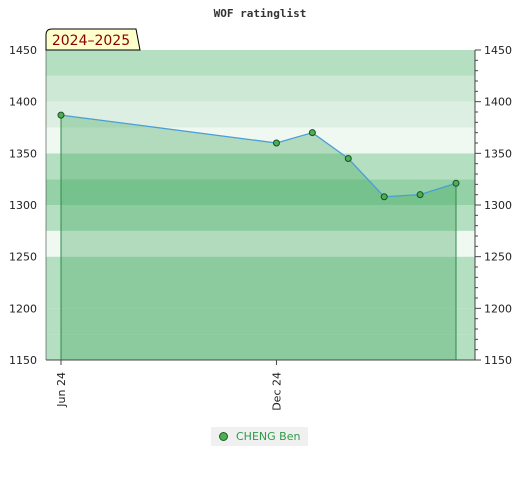 The image size is (520, 480). I want to click on data-points, so click(258, 156).